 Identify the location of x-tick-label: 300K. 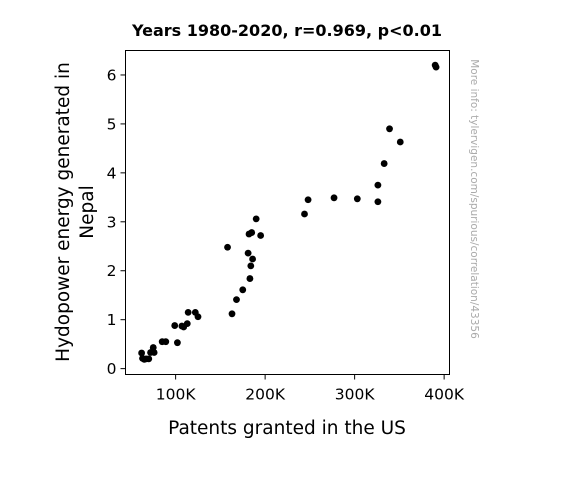
(355, 395).